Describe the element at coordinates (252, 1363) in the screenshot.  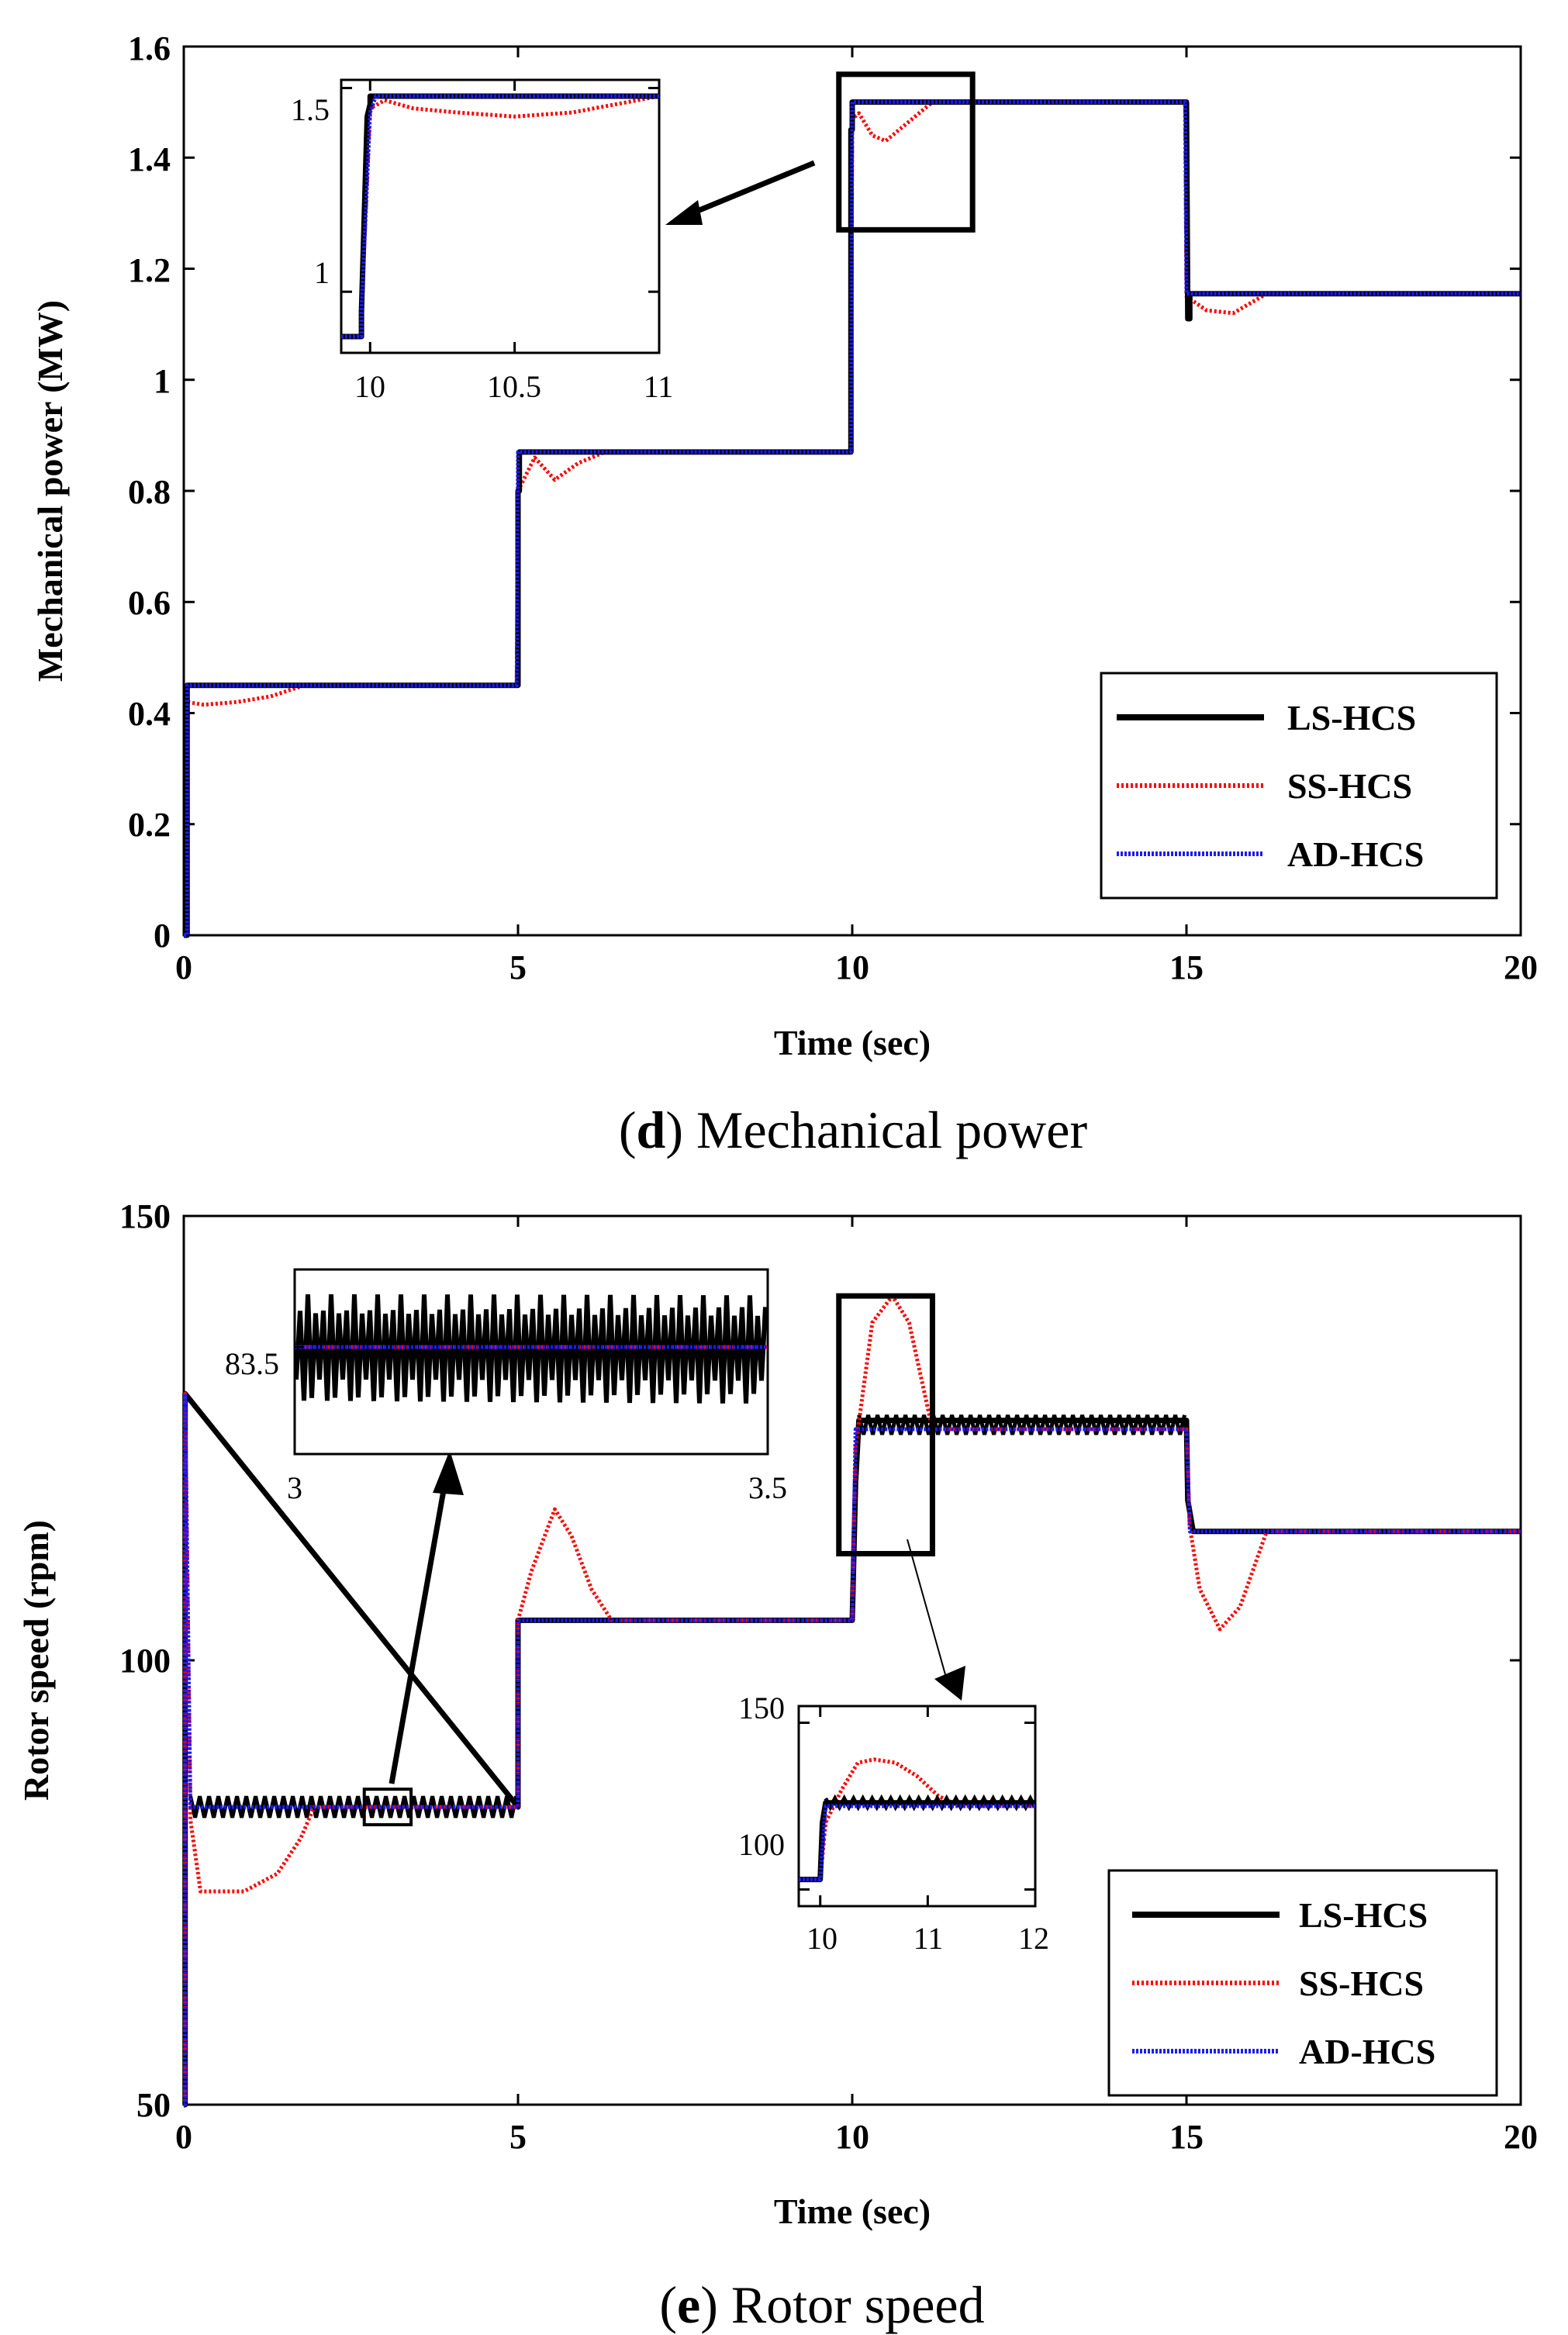
I see `panel-e-inset-a-ytick-0: 83.5` at that location.